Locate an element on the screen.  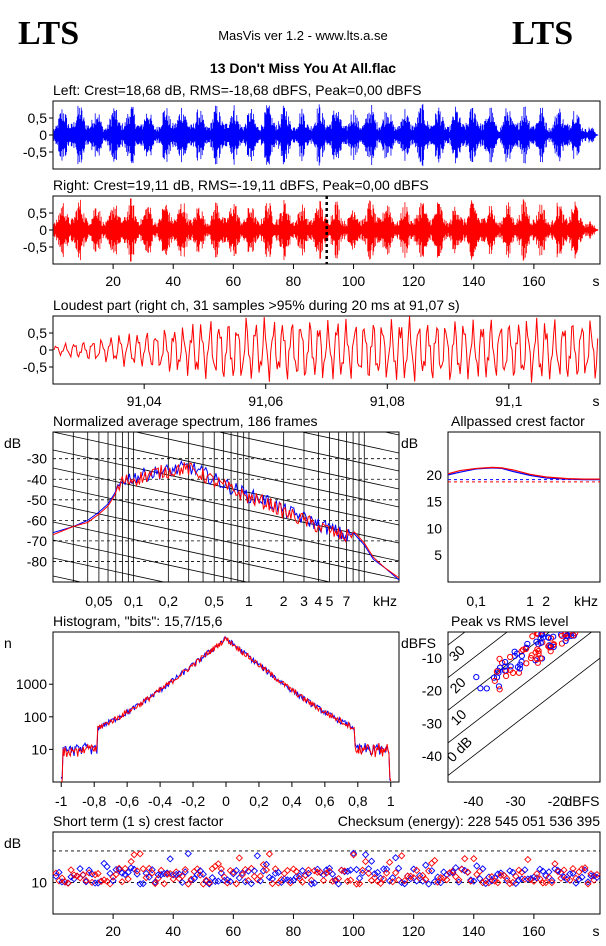
logo-left: LTS is located at coordinates (48, 33).